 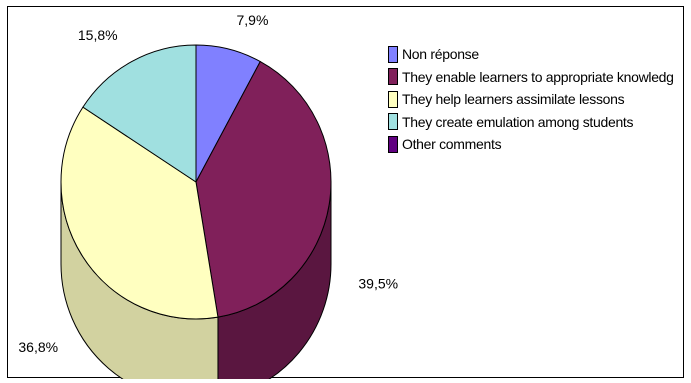 I want to click on legend-item-non-reponse: Non réponse, so click(x=538, y=54).